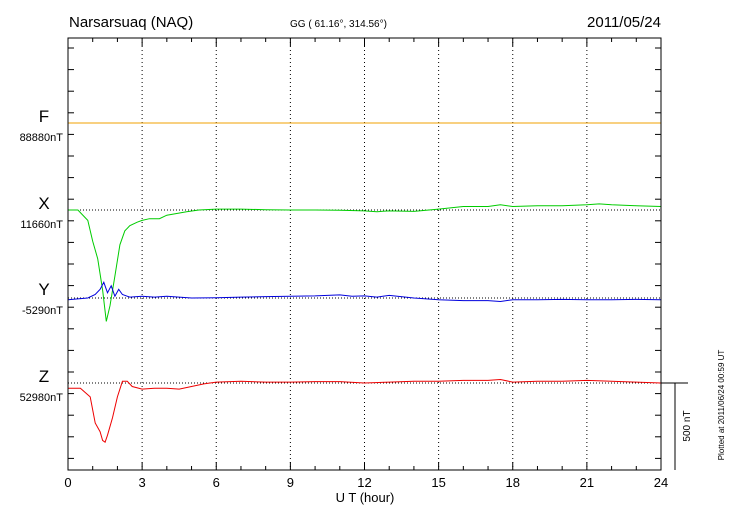 This screenshot has height=520, width=730. Describe the element at coordinates (44, 376) in the screenshot. I see `series-name-Z: Z` at that location.